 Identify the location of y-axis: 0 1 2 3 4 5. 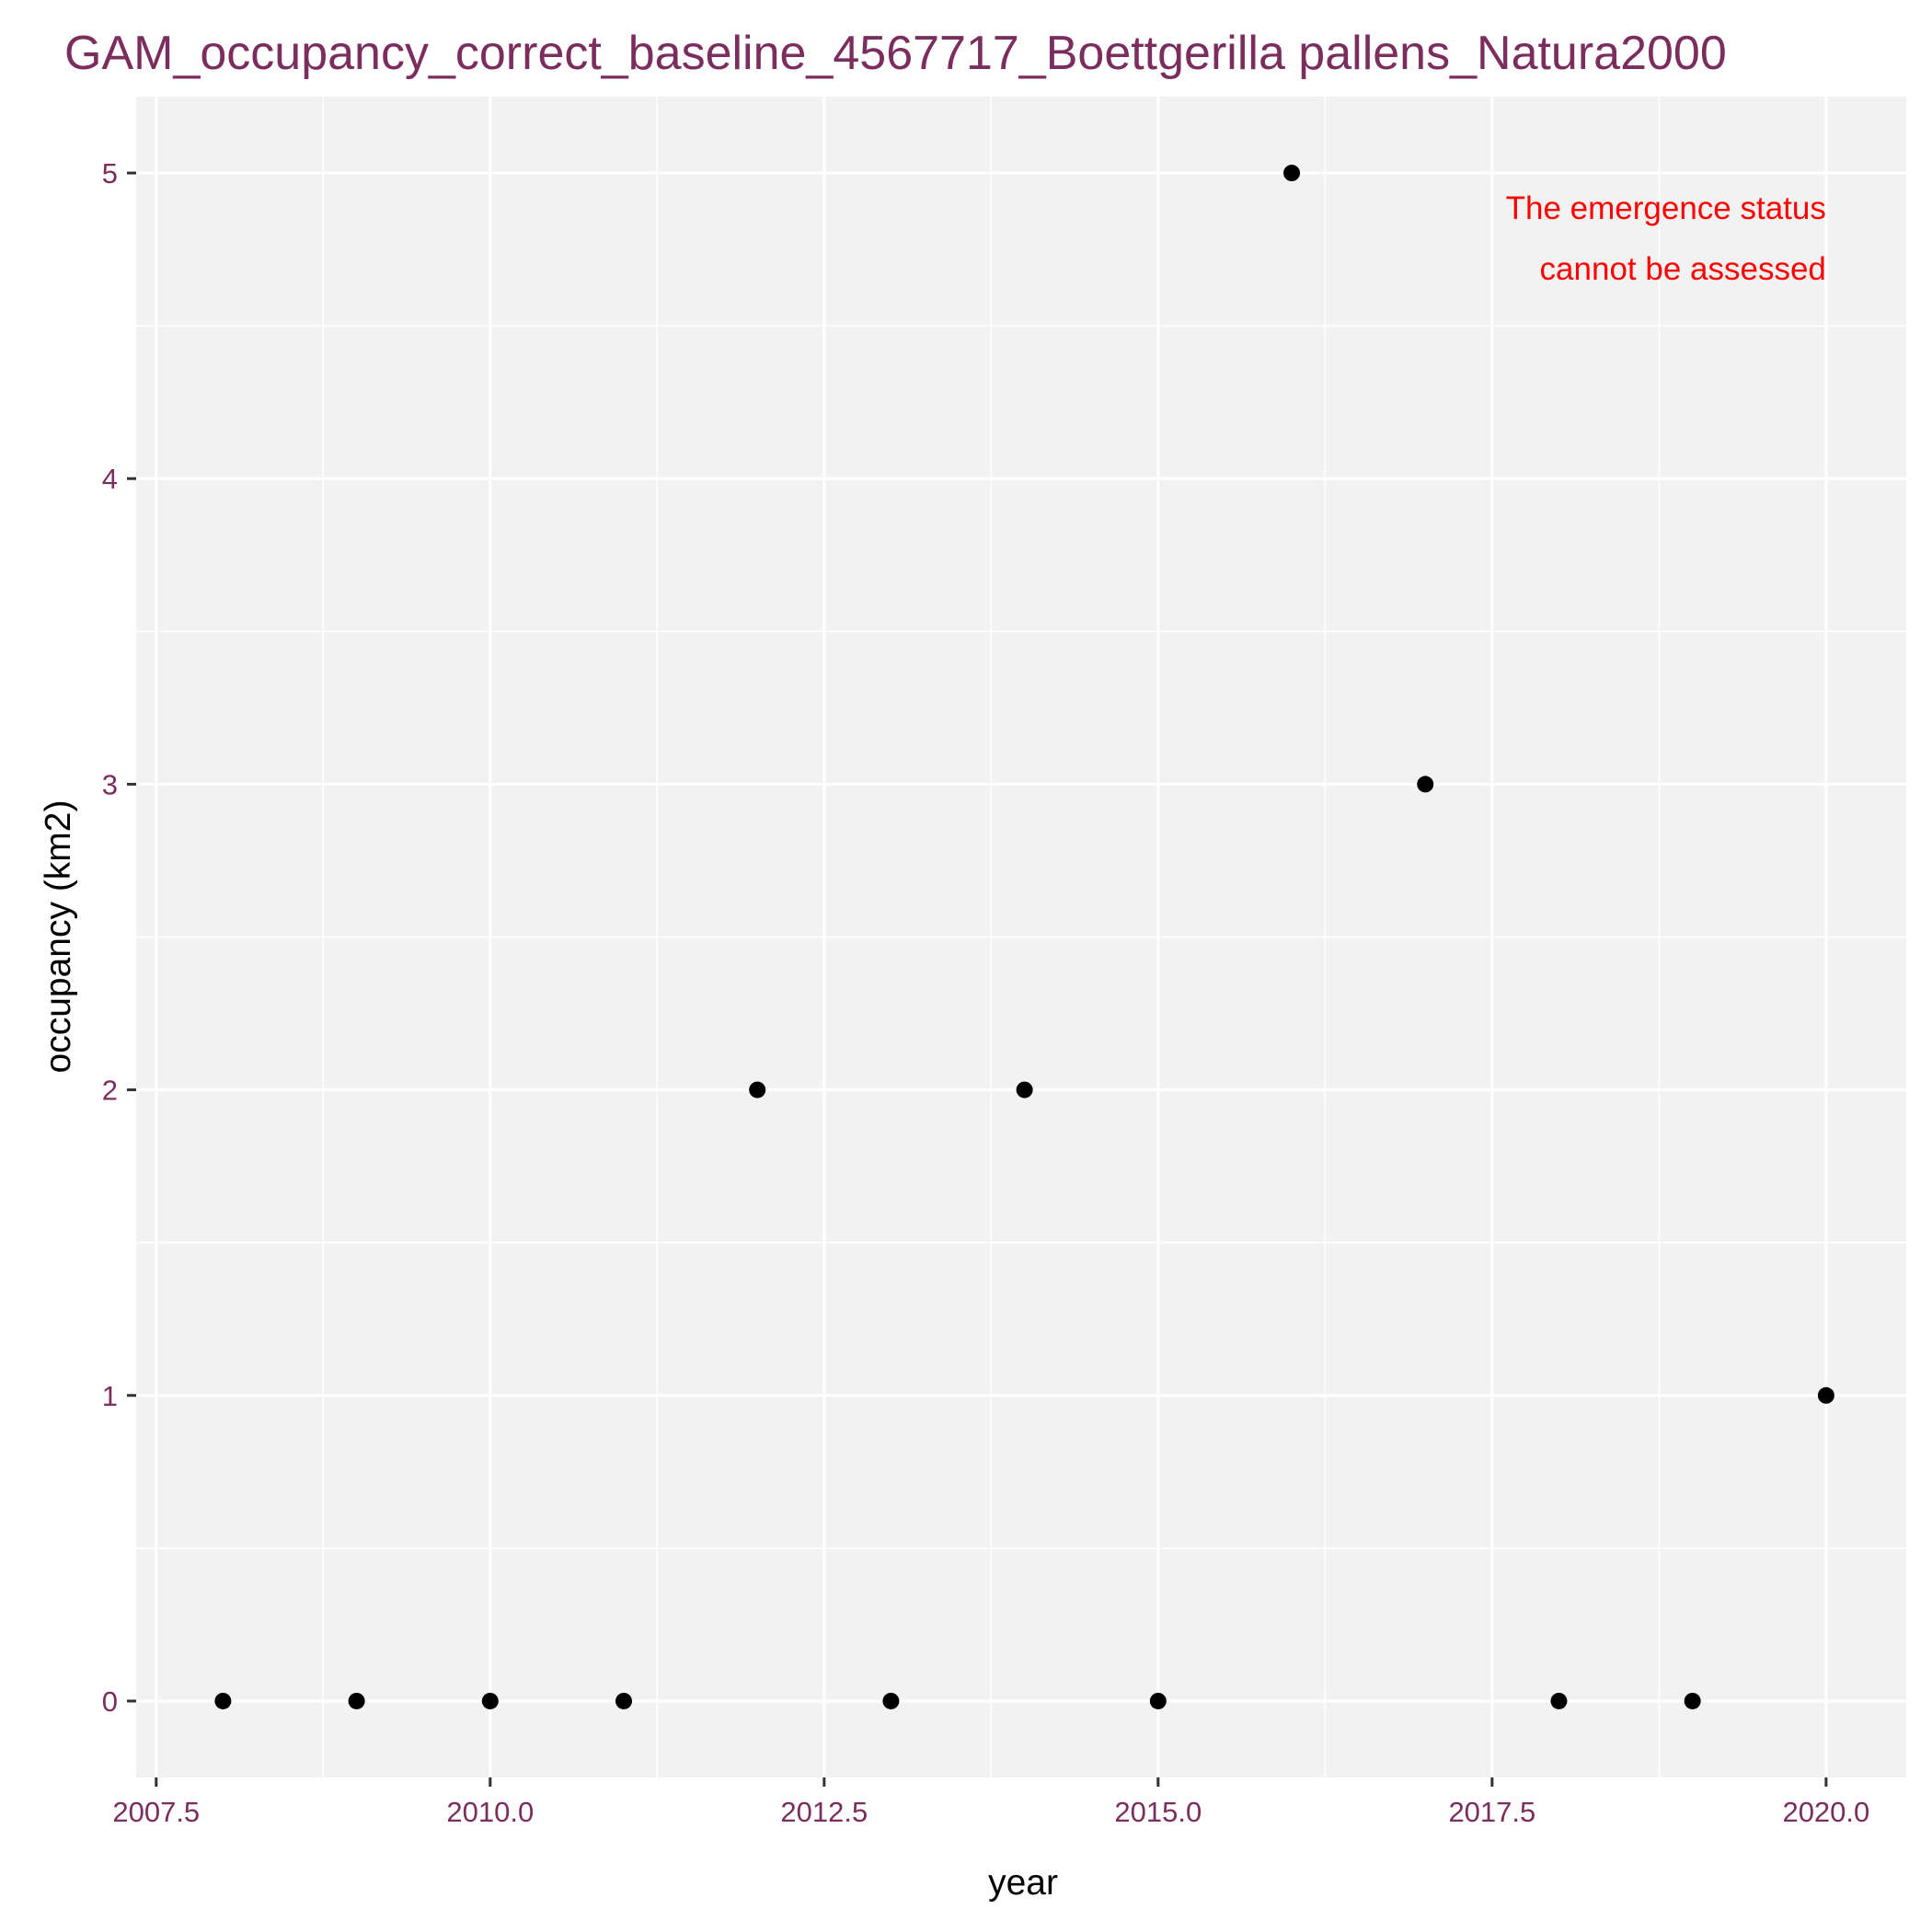
(119, 937).